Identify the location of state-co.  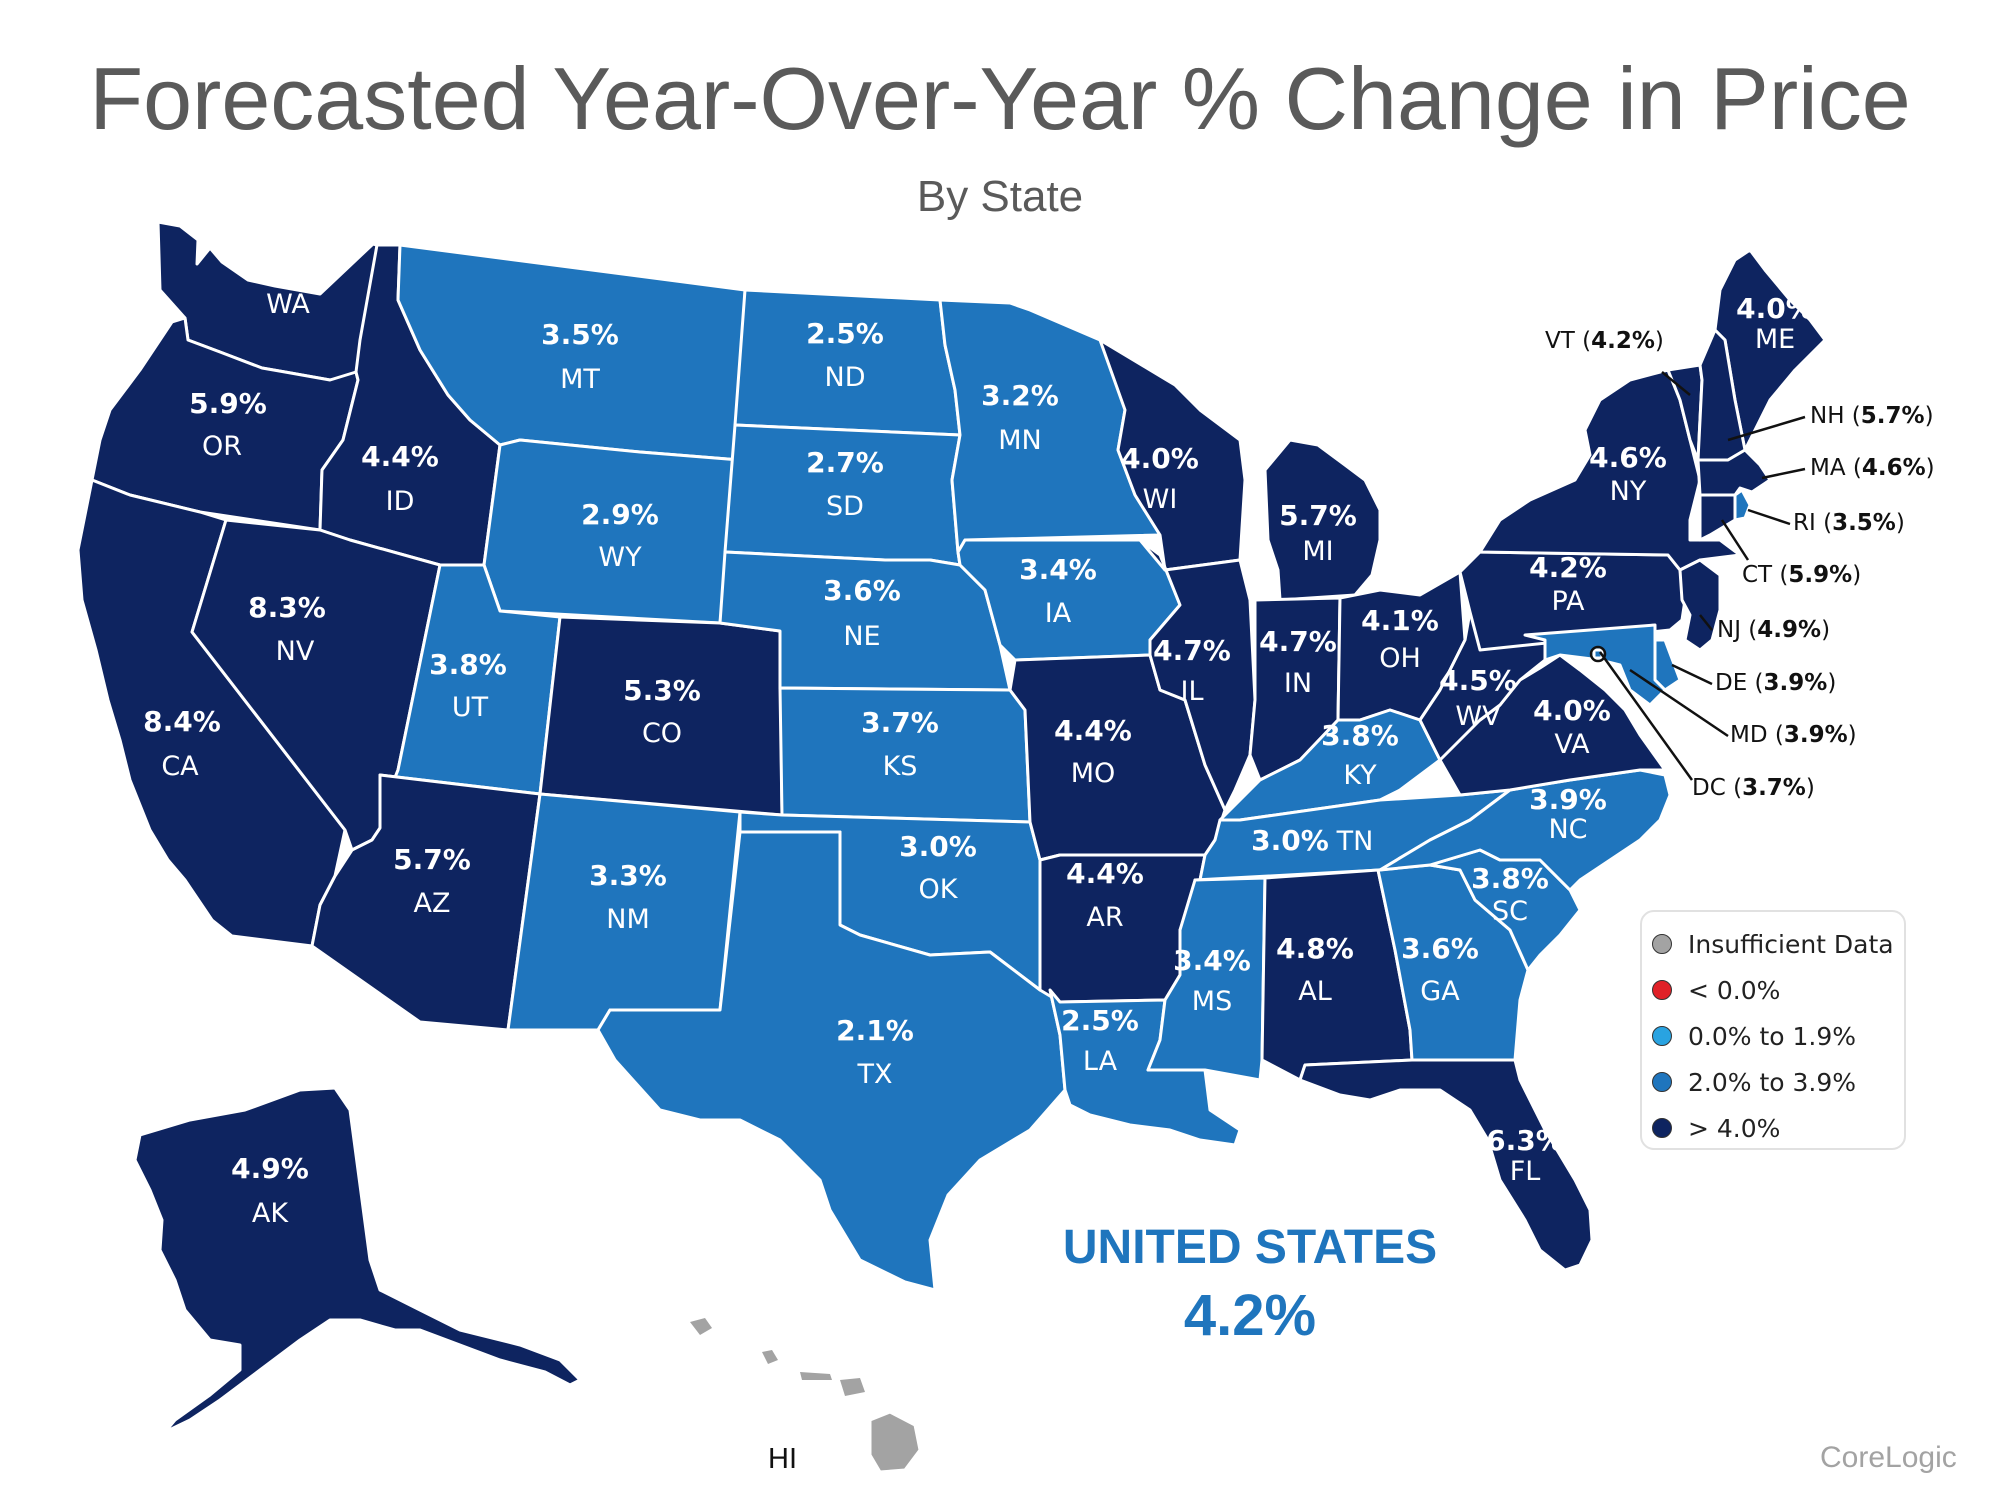
(661, 716).